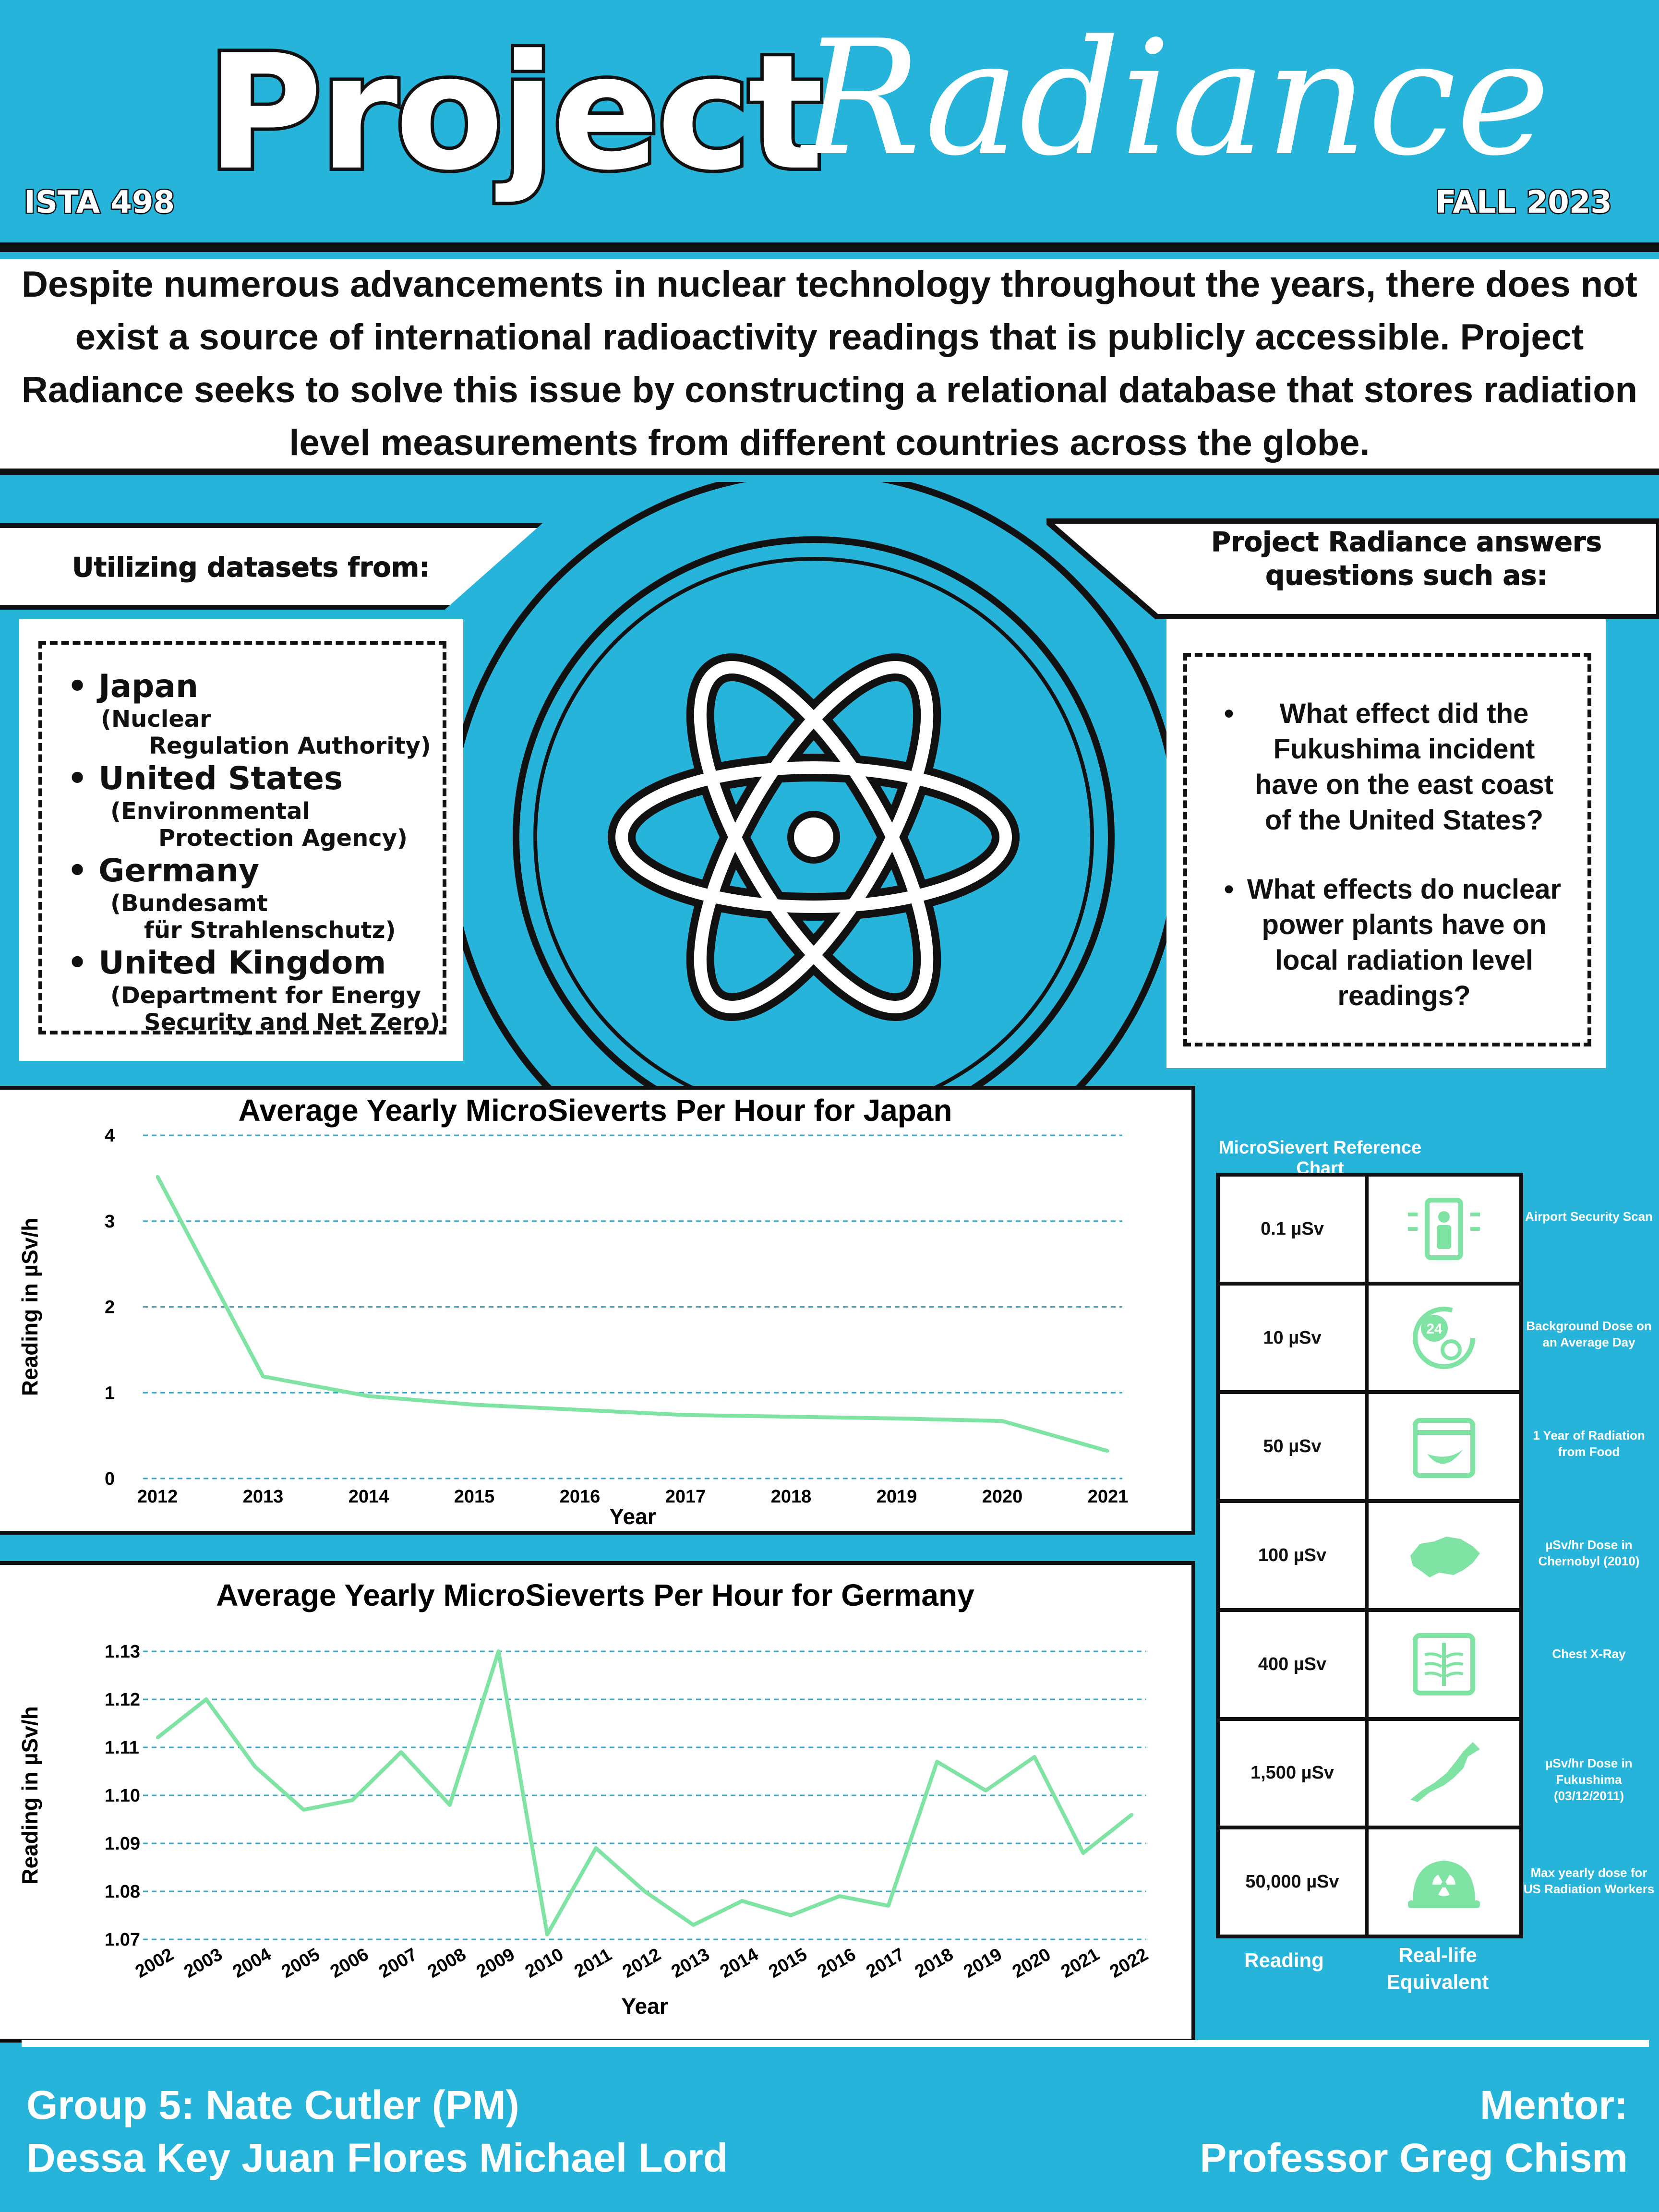 The image size is (1659, 2212). Describe the element at coordinates (283, 838) in the screenshot. I see `dataset-agency: Protection Agency)` at that location.